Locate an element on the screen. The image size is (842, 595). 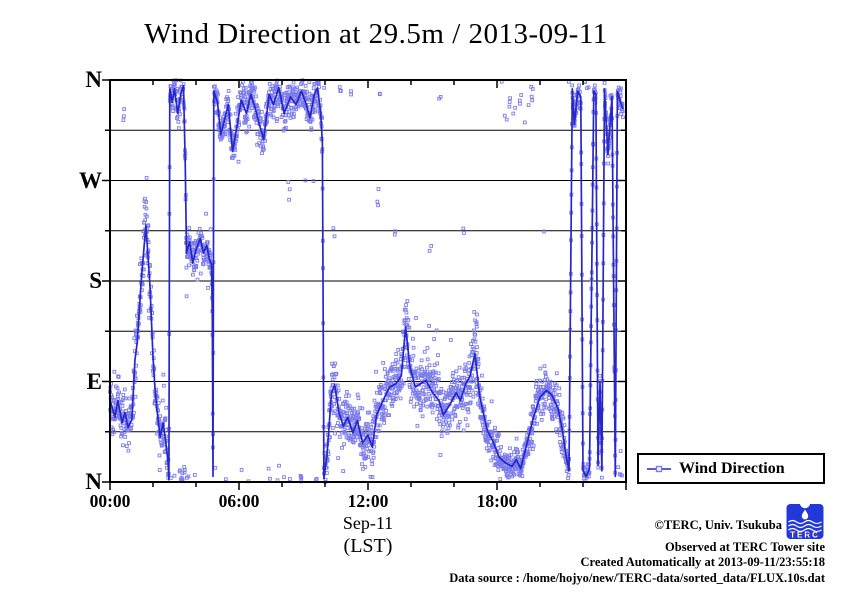
y-tick-label: S is located at coordinates (95, 280).